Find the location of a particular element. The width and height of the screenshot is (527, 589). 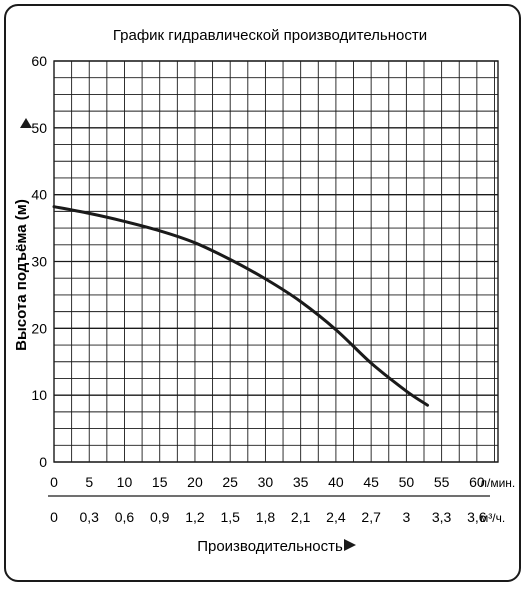

x-tick-label-secondary: 3,6 is located at coordinates (477, 517).